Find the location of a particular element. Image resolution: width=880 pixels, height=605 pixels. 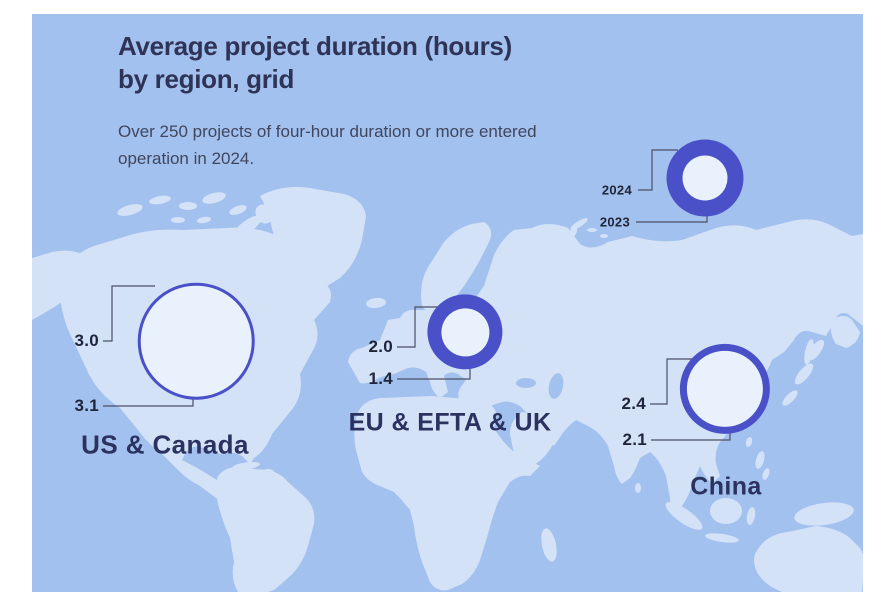

legend-bubble-inner is located at coordinates (705, 178).